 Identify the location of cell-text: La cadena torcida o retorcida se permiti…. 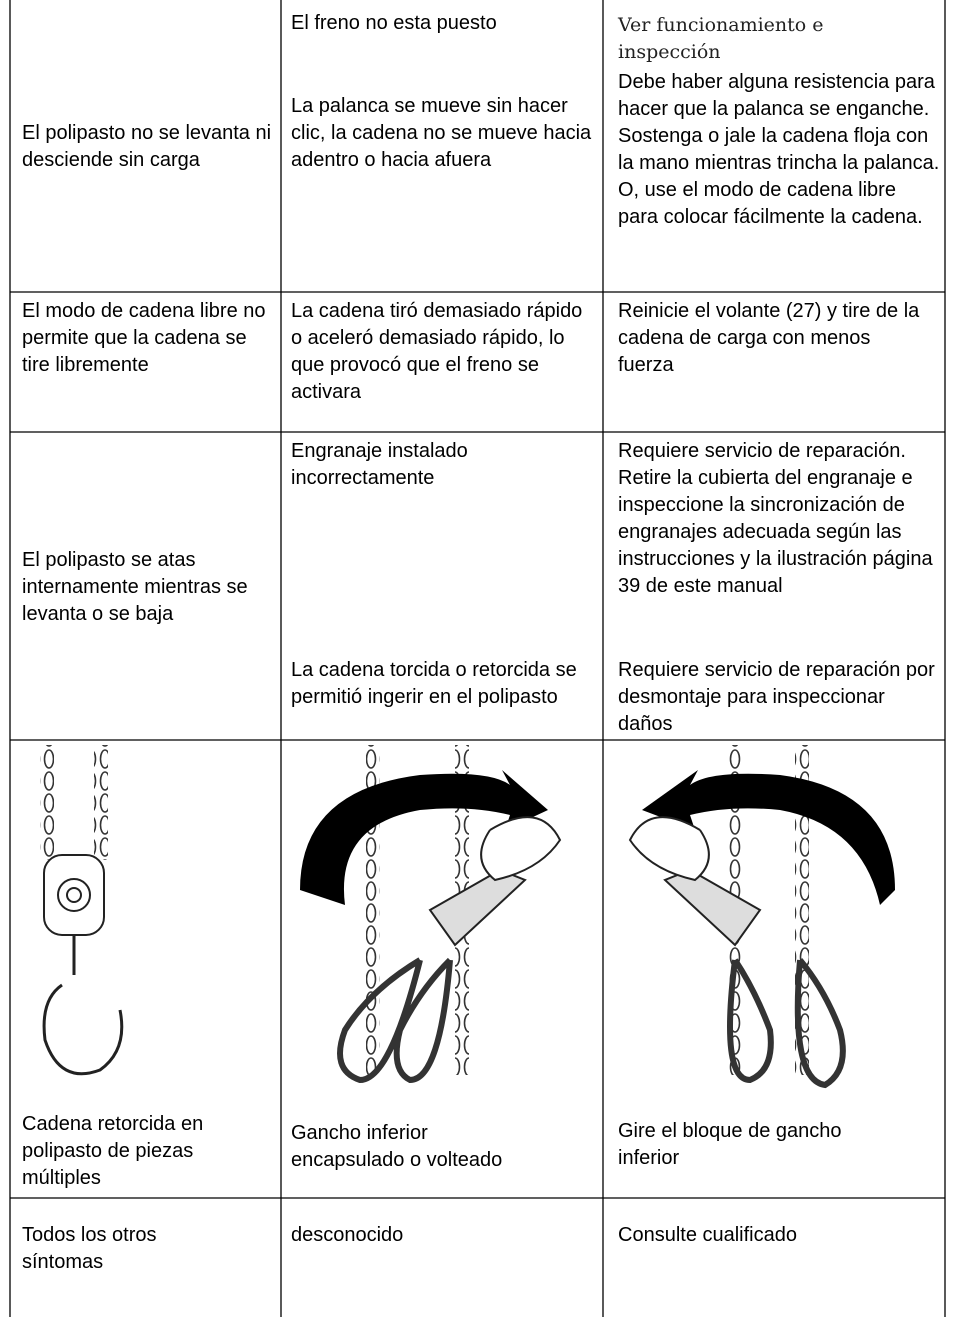
(434, 683).